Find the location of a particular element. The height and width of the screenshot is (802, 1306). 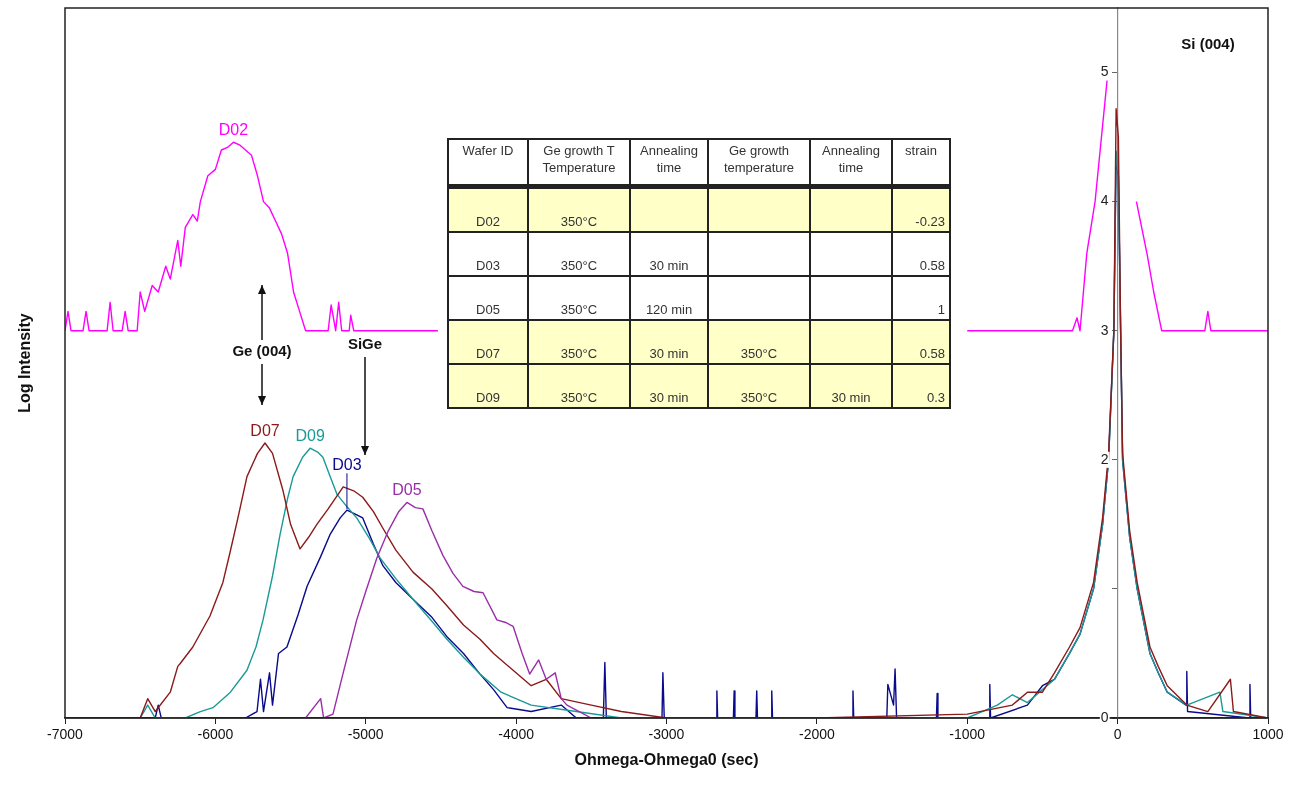

annotation: -0.23 is located at coordinates (921, 209).